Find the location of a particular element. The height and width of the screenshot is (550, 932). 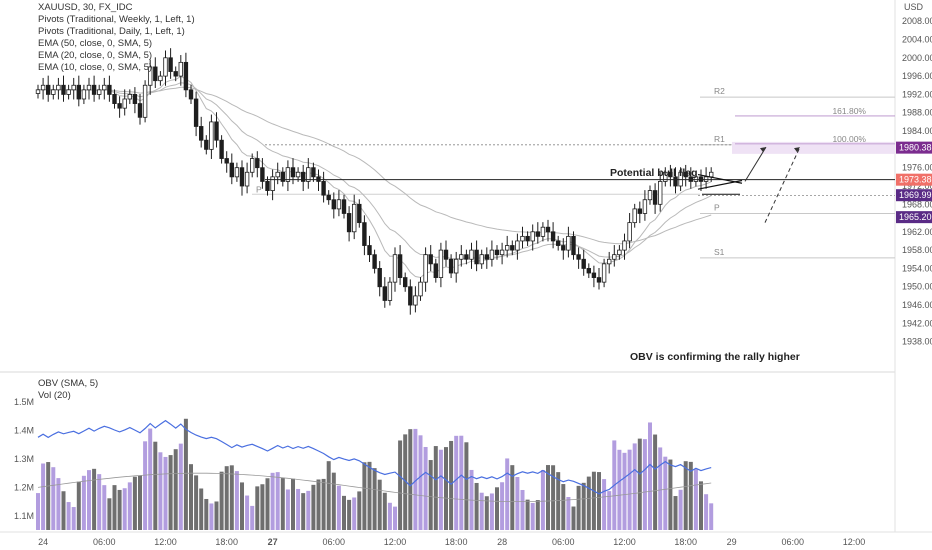

fib-label: 100.00% is located at coordinates (849, 139).